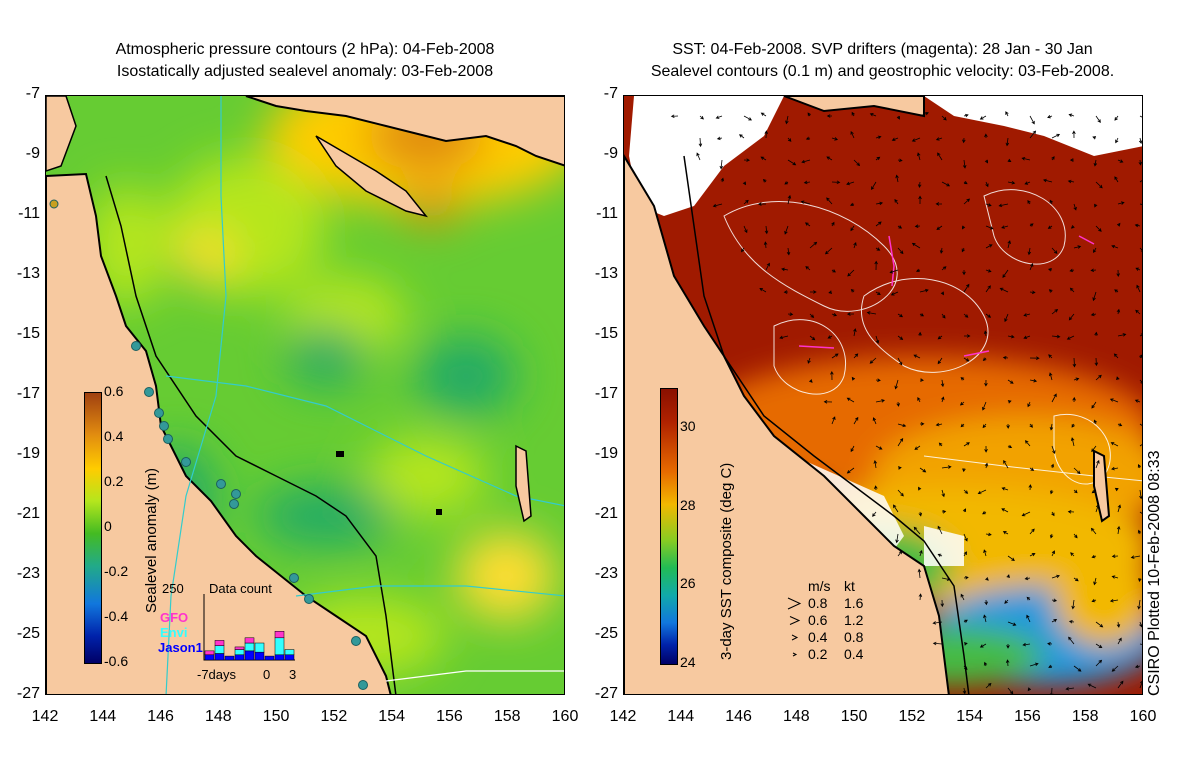 The width and height of the screenshot is (1200, 780). I want to click on lon-tick-label: 146, so click(160, 716).